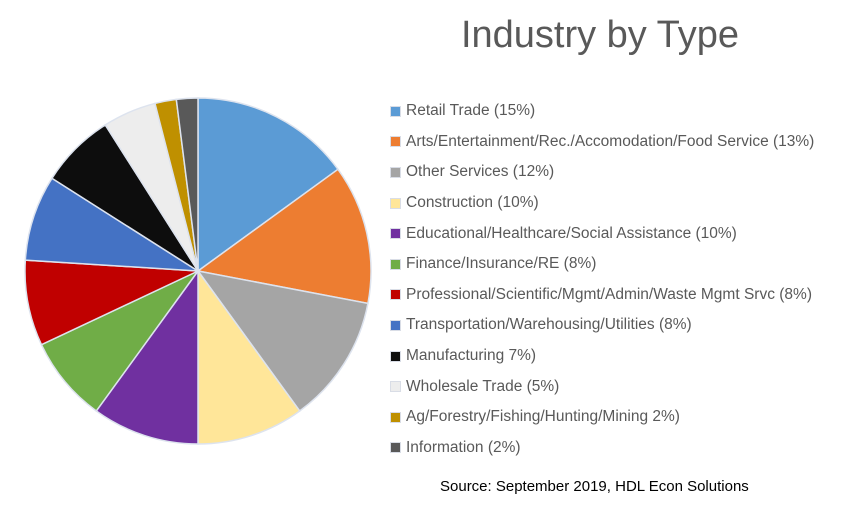  I want to click on legend-label: Ag/Forestry/Fishing/Hunting/Mining 2%), so click(543, 417).